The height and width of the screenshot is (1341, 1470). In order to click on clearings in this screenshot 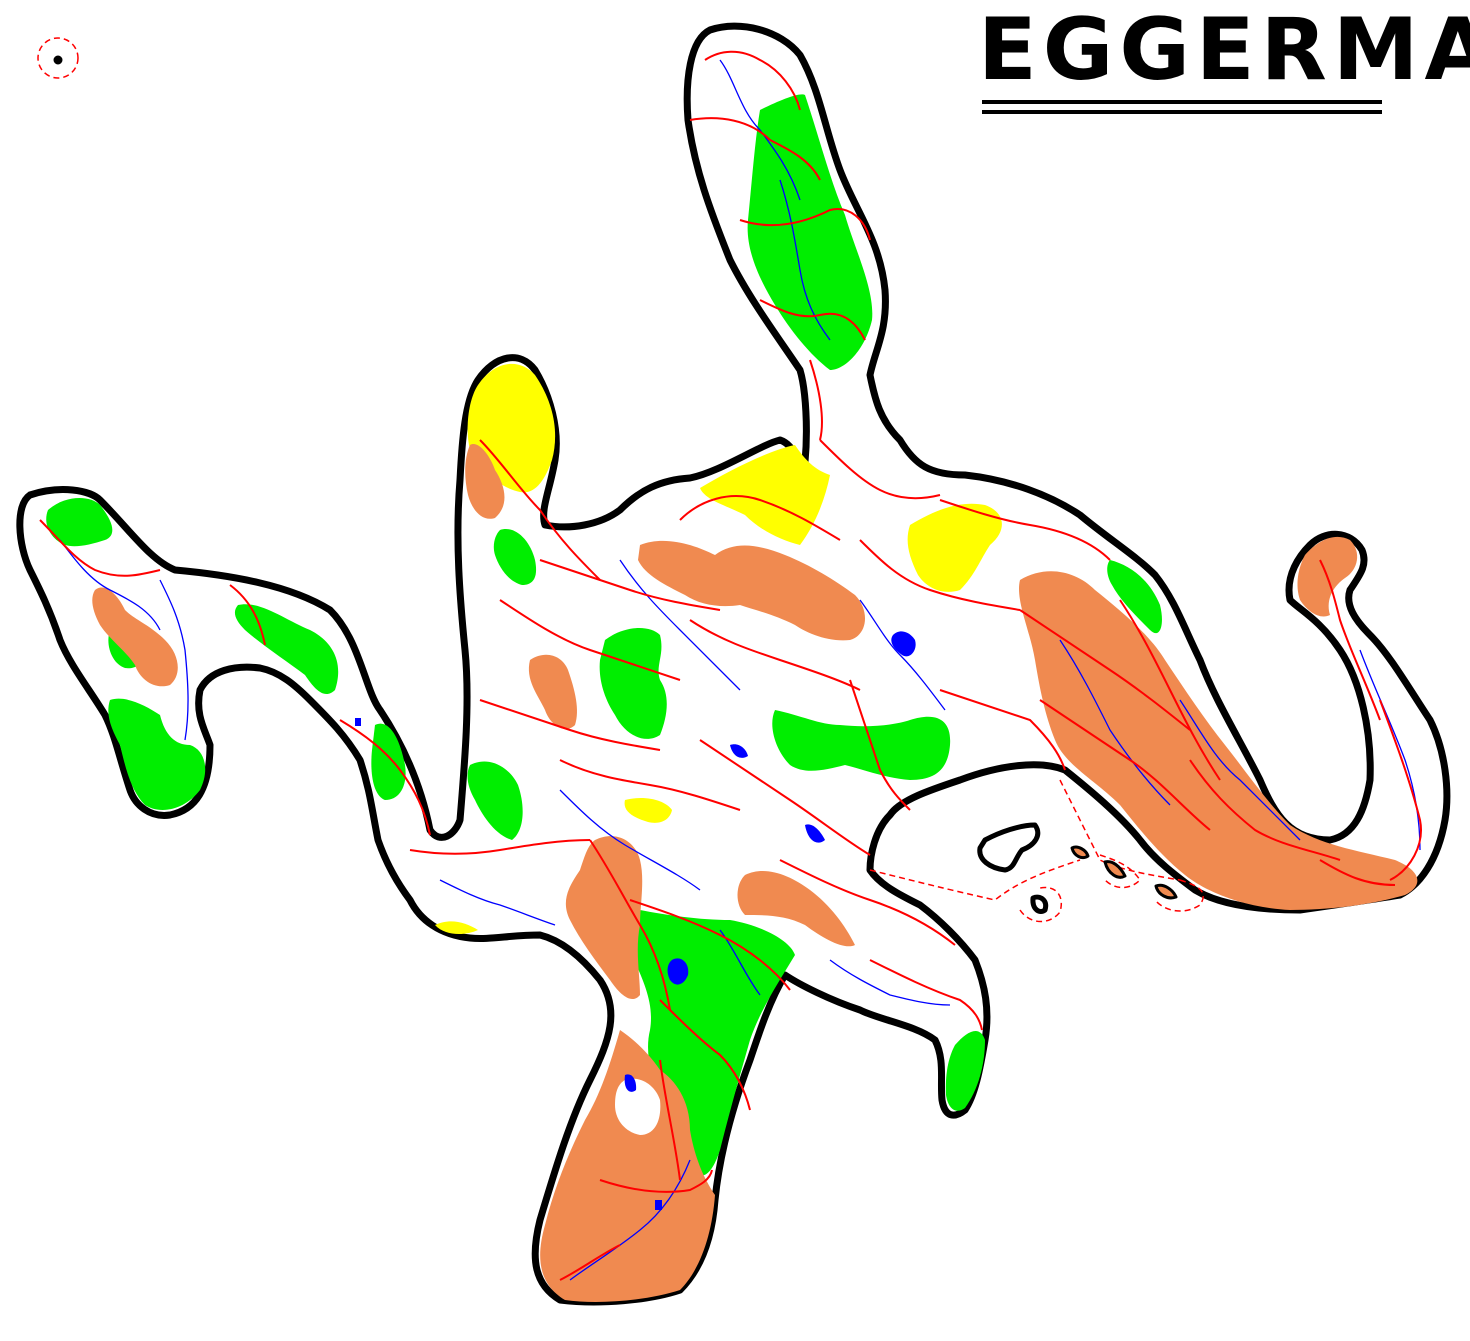, I will do `click(638, 1106)`.